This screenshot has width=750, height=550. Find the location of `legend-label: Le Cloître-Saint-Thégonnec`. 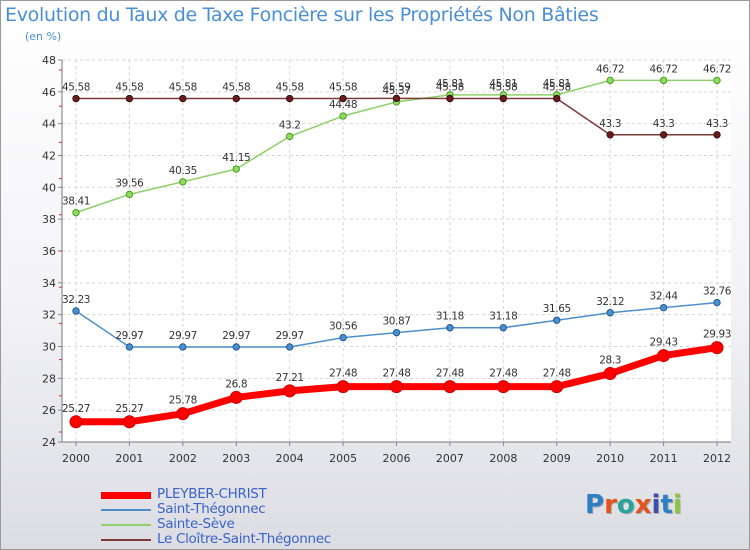

legend-label: Le Cloître-Saint-Thégonnec is located at coordinates (244, 539).